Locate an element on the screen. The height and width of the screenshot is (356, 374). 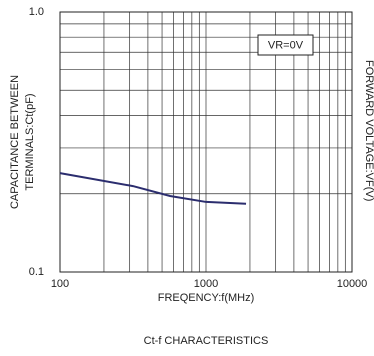
y2-axis-label: FORWARD VOLTAGE:VF(V) is located at coordinates (368, 130).